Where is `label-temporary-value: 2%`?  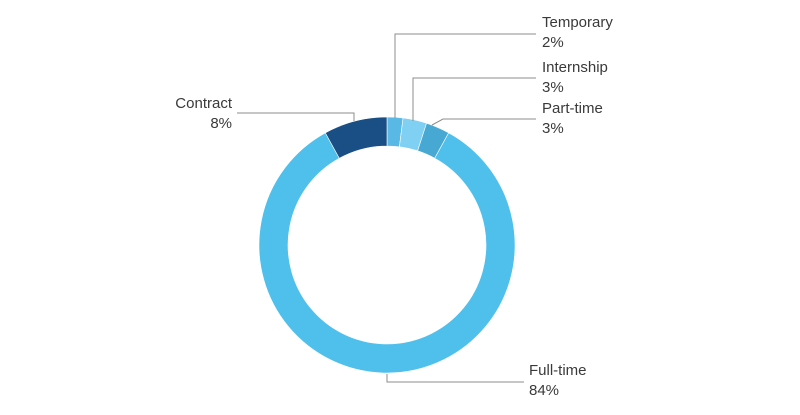 label-temporary-value: 2% is located at coordinates (553, 42).